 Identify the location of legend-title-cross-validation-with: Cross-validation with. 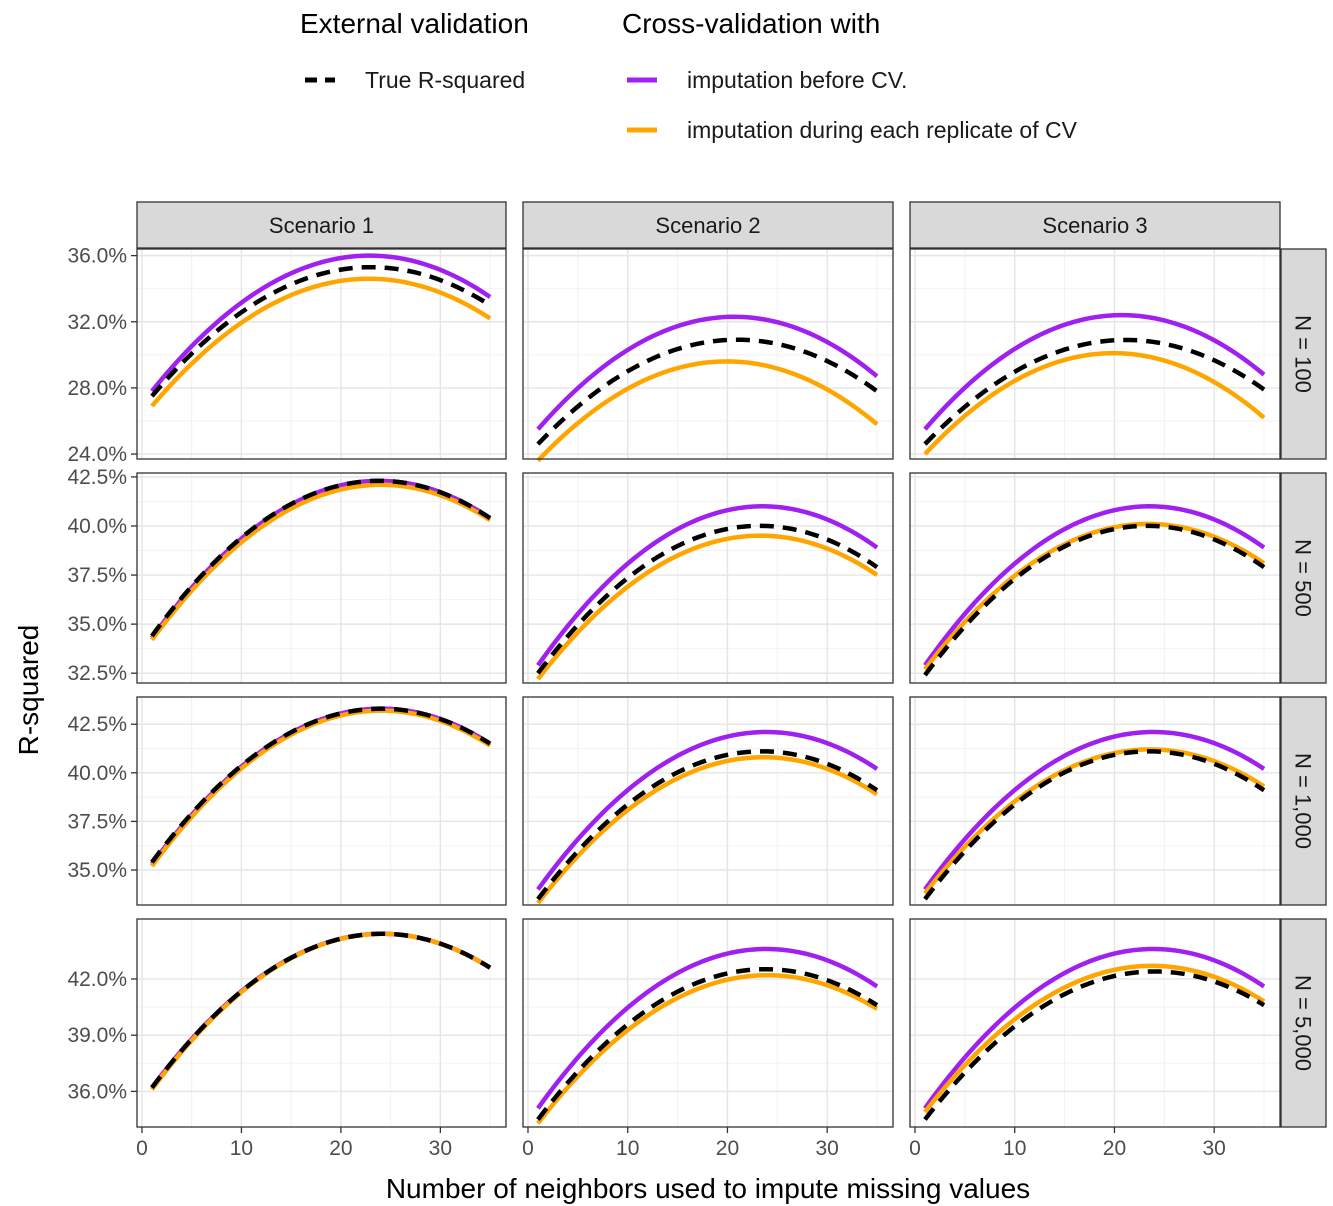
(751, 23).